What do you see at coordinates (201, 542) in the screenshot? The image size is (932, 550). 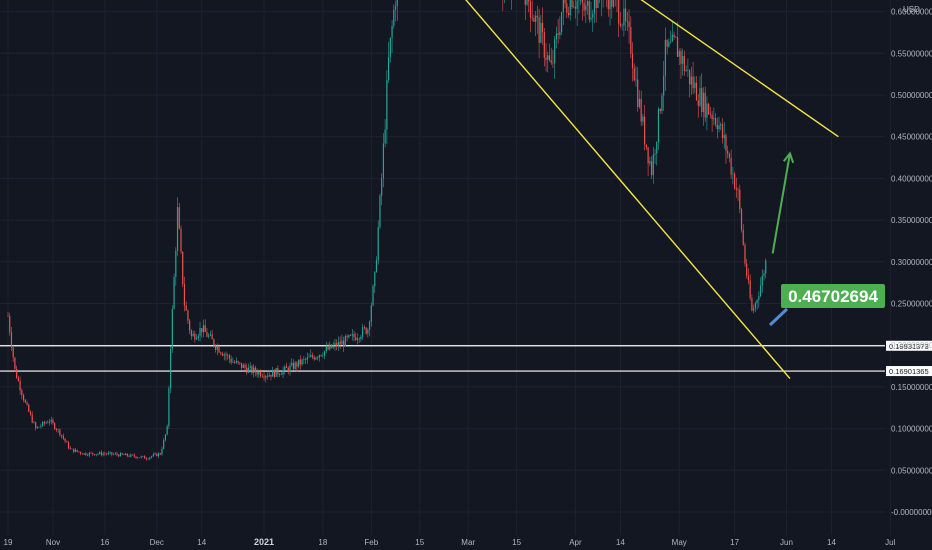 I see `x-tick-label: 14` at bounding box center [201, 542].